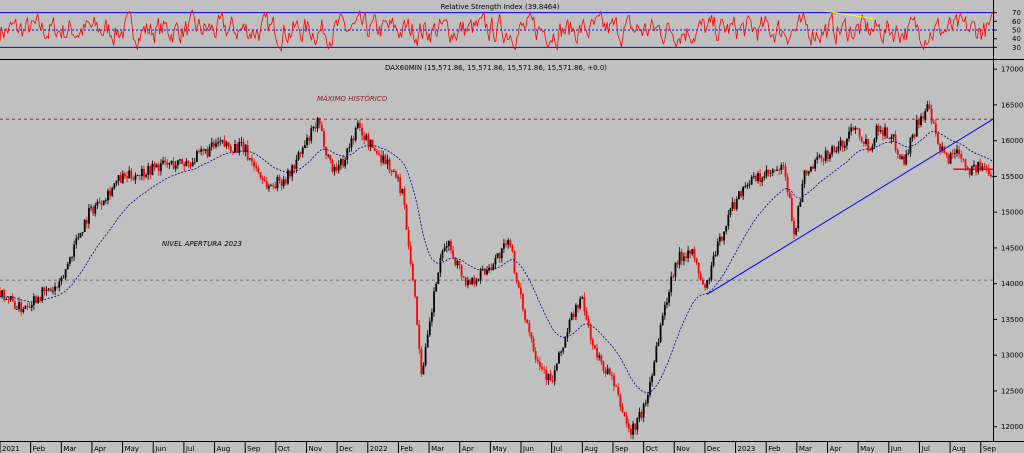 The image size is (1024, 453). I want to click on x-tick-label: Nov, so click(315, 449).